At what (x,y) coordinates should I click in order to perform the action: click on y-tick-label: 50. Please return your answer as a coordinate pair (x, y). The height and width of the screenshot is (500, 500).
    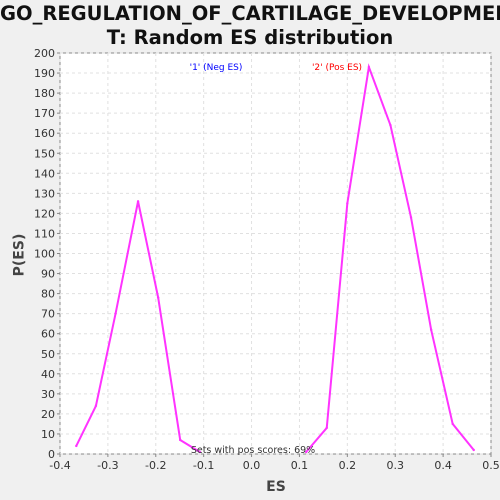
    Looking at the image, I should click on (48, 354).